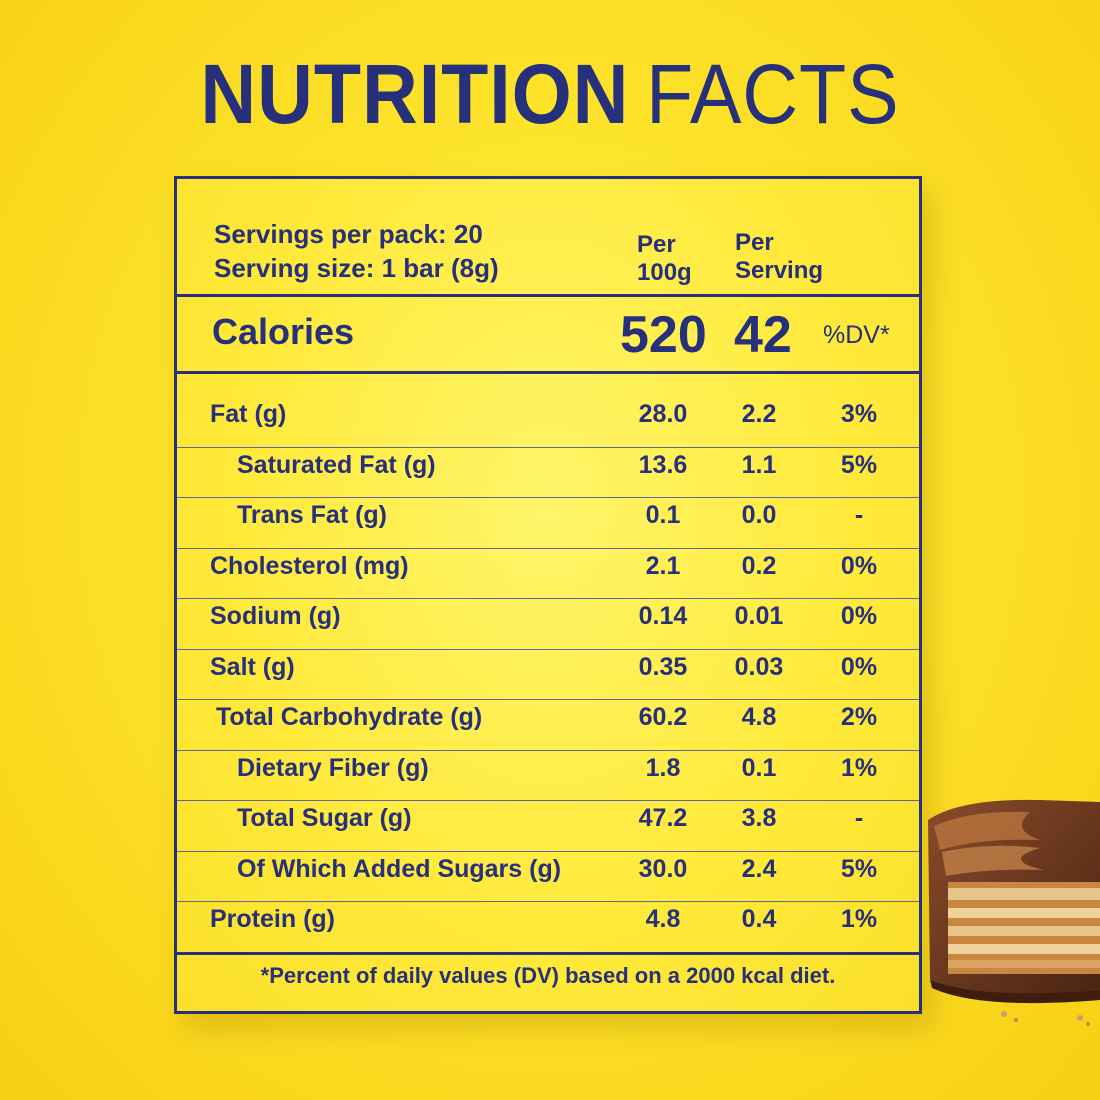 Image resolution: width=1100 pixels, height=1100 pixels. Describe the element at coordinates (759, 919) in the screenshot. I see `nutrient-perserving: 0.4` at that location.